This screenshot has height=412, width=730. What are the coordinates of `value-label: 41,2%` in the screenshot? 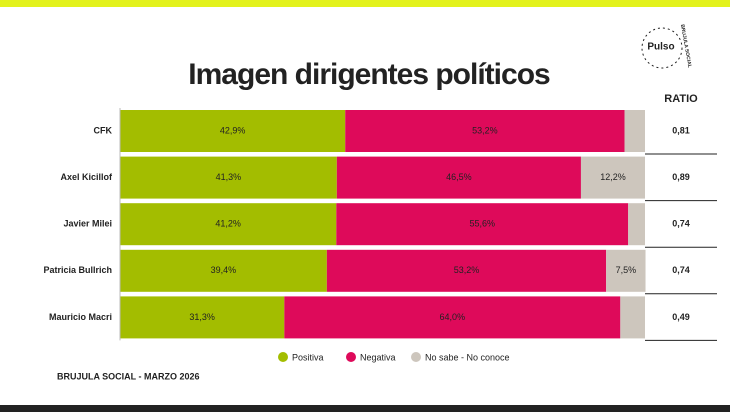 It's located at (228, 224).